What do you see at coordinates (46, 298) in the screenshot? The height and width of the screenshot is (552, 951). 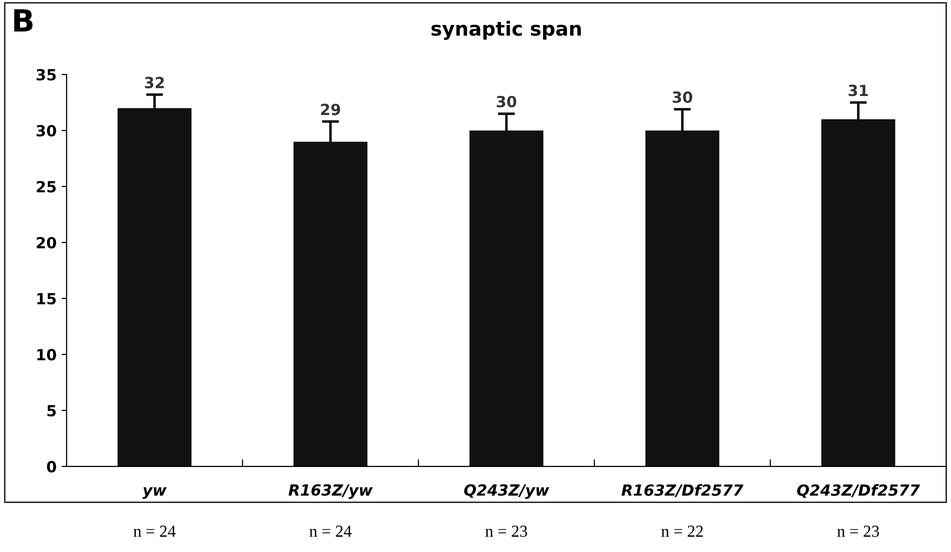 I see `y-tick-label: 15` at bounding box center [46, 298].